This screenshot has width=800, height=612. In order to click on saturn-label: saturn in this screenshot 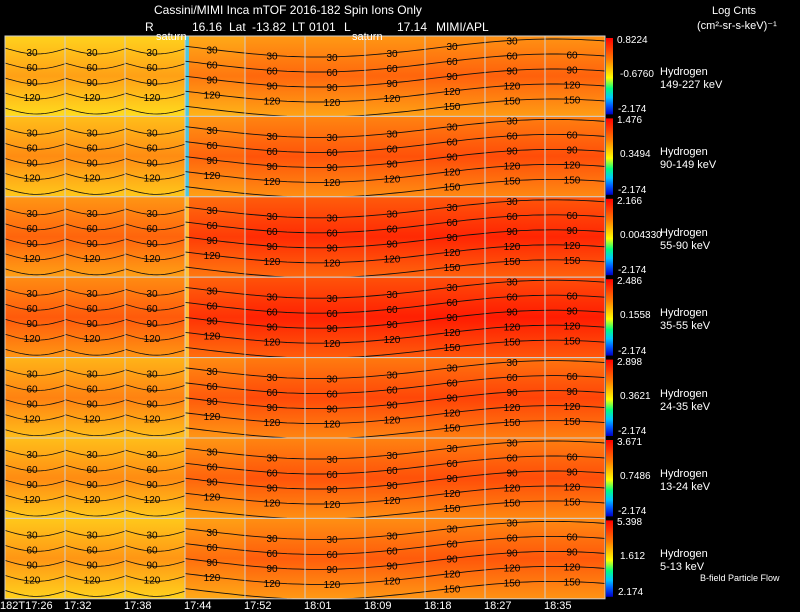, I will do `click(367, 37)`.